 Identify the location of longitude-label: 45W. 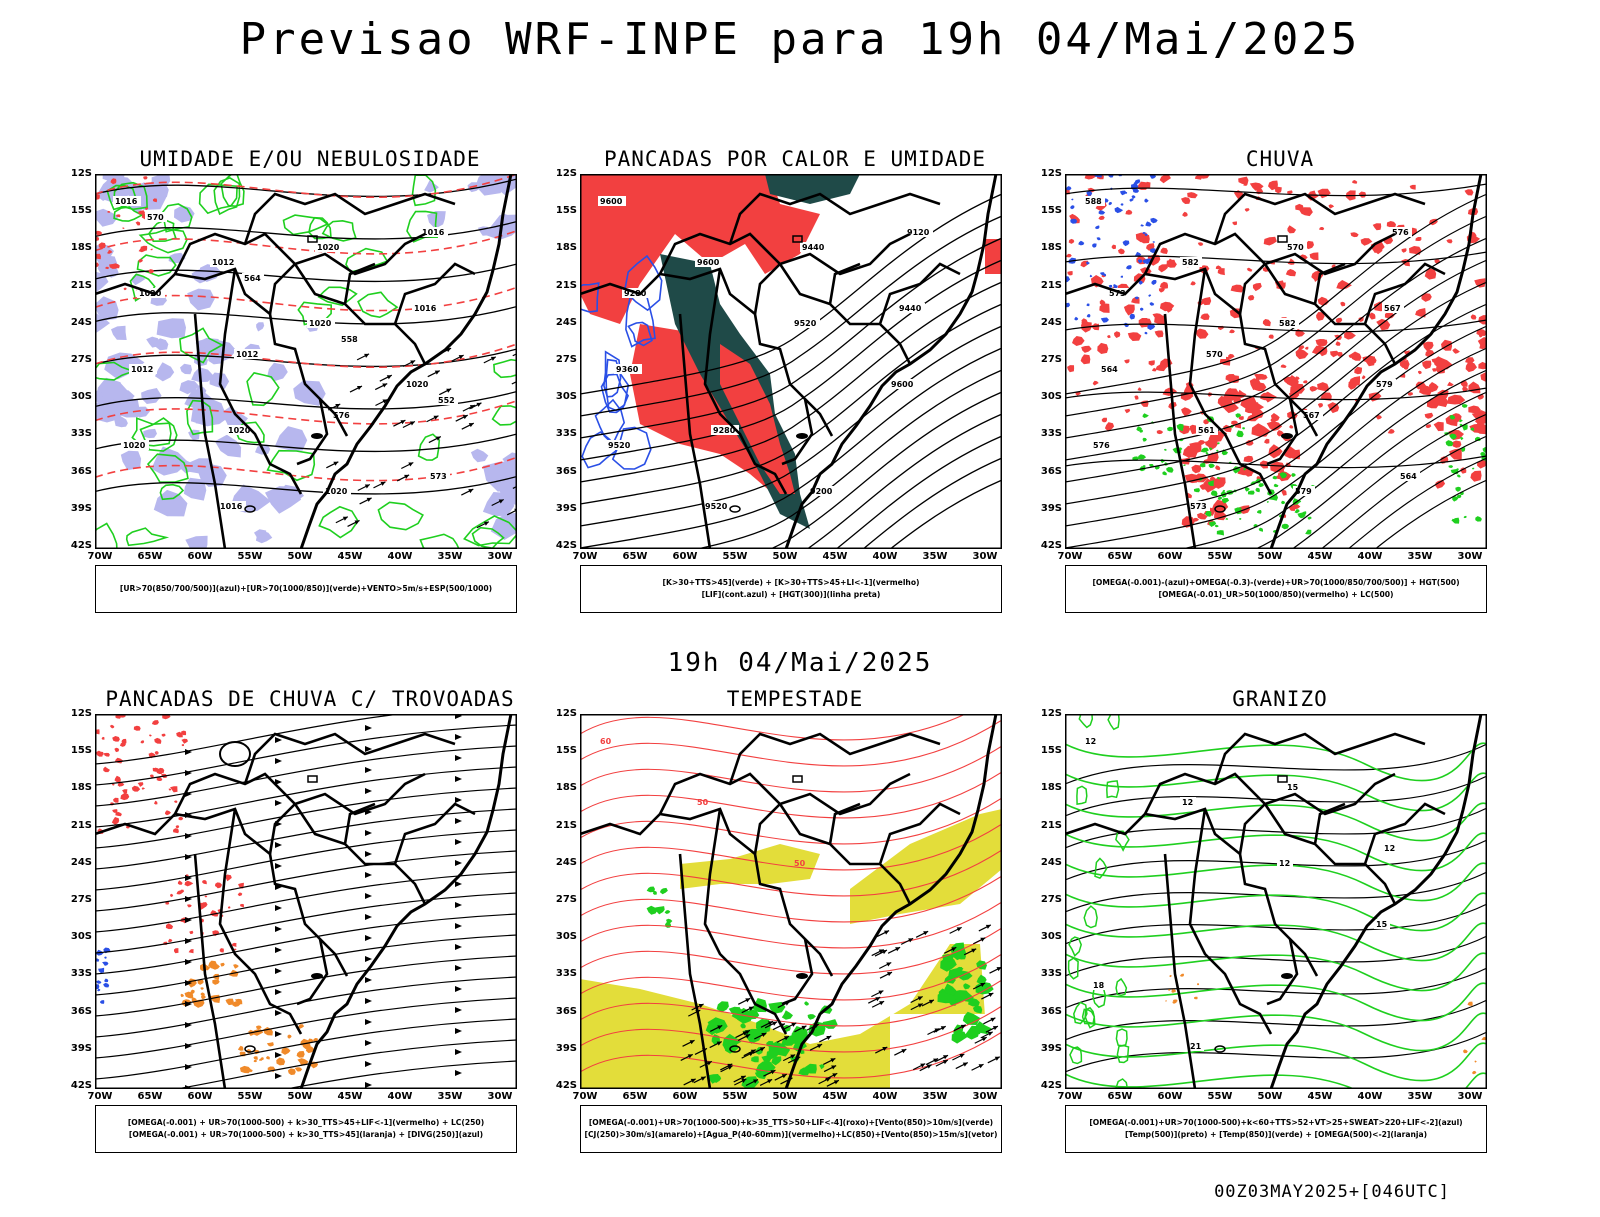
(1320, 1096).